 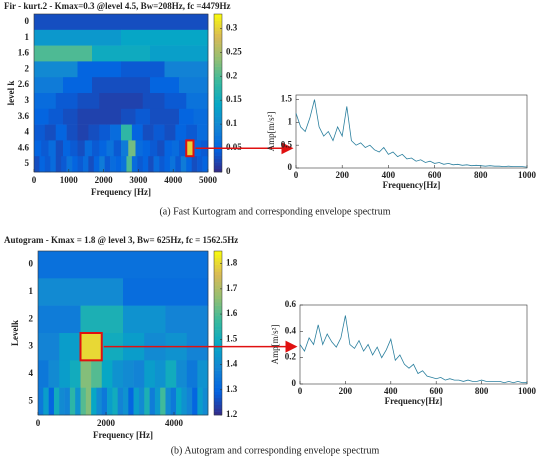 I want to click on y-tick-label: 0.6, so click(x=291, y=304).